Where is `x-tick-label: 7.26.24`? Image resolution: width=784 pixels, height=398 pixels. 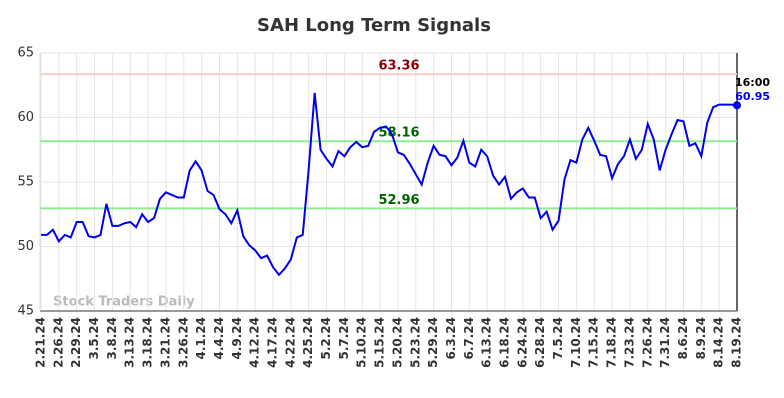 x-tick-label: 7.26.24 is located at coordinates (647, 342).